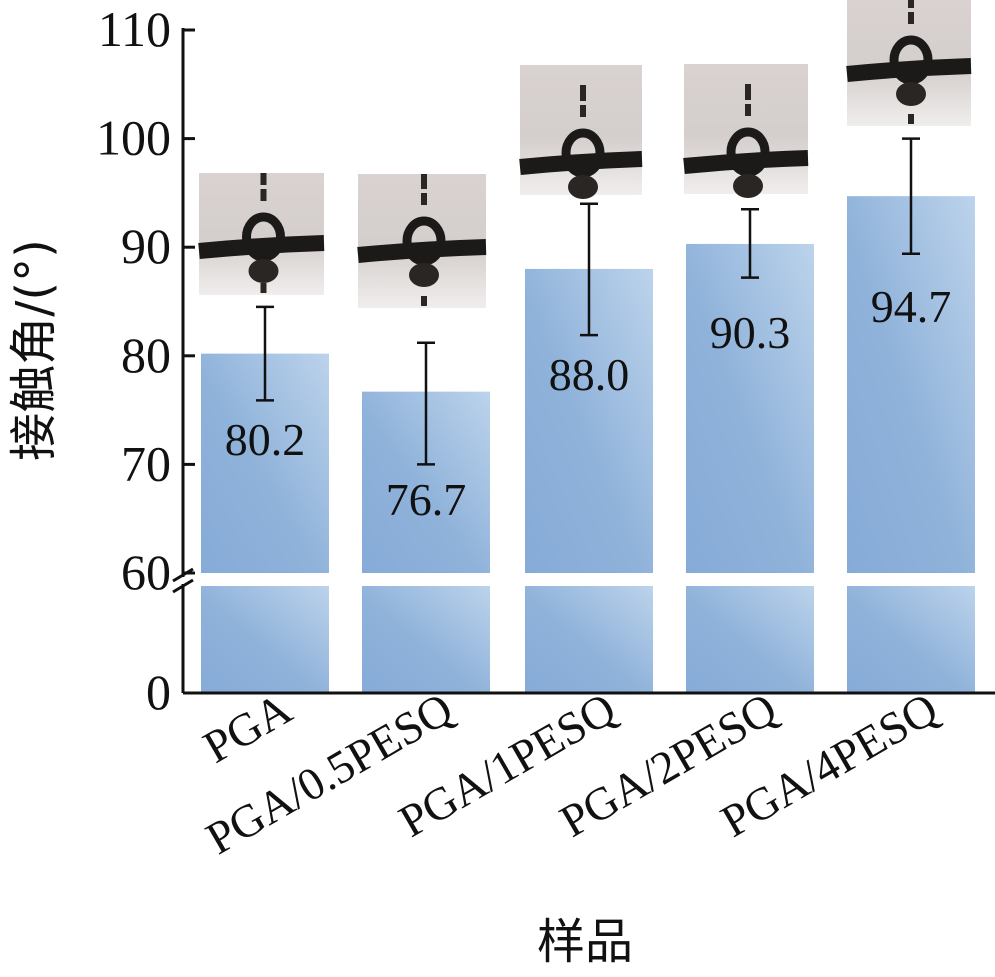 The width and height of the screenshot is (995, 977). What do you see at coordinates (589, 374) in the screenshot?
I see `data-label: 88.0` at bounding box center [589, 374].